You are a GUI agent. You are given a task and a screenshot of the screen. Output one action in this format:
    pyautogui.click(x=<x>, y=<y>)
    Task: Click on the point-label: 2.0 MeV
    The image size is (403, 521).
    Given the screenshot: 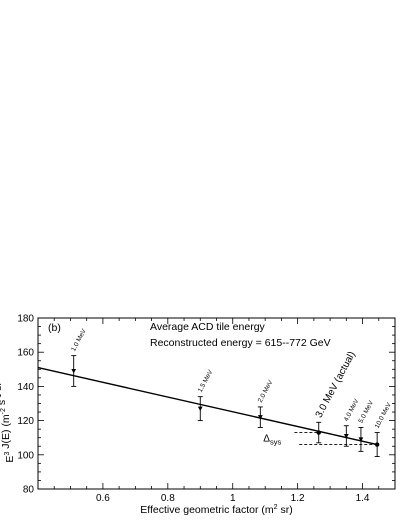 What is the action you would take?
    pyautogui.click(x=266, y=391)
    